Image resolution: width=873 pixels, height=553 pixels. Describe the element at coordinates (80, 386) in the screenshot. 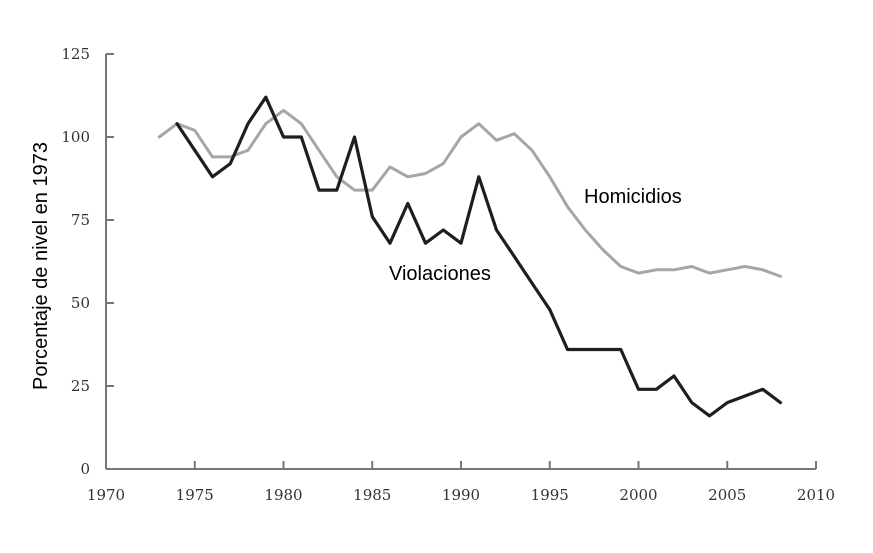

I see `y-tick-label: 25` at that location.